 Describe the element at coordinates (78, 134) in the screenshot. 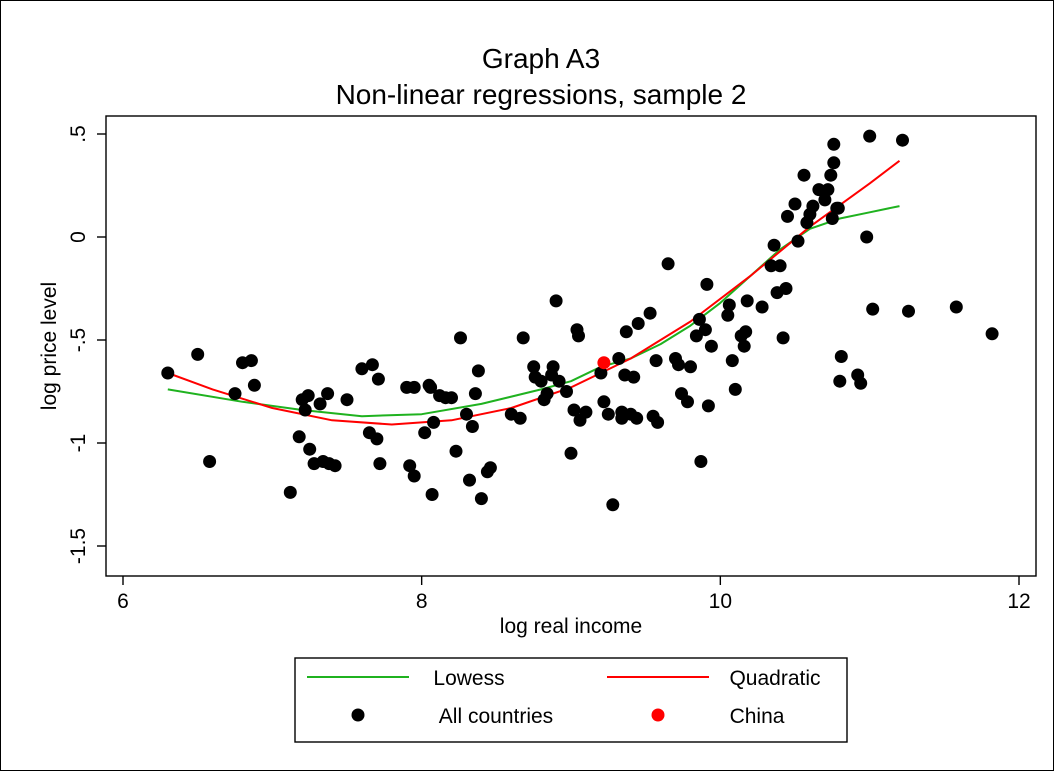

I see `y-tick-label: .5` at that location.